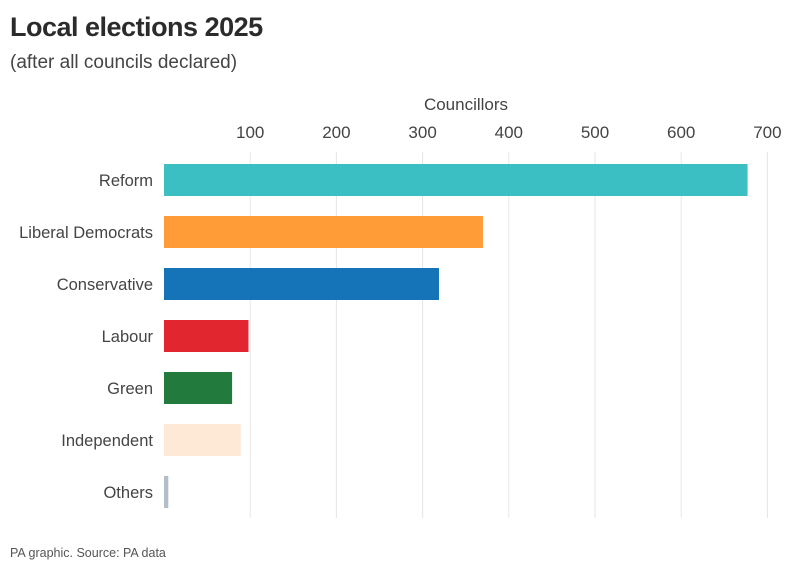  I want to click on bar-reform, so click(456, 180).